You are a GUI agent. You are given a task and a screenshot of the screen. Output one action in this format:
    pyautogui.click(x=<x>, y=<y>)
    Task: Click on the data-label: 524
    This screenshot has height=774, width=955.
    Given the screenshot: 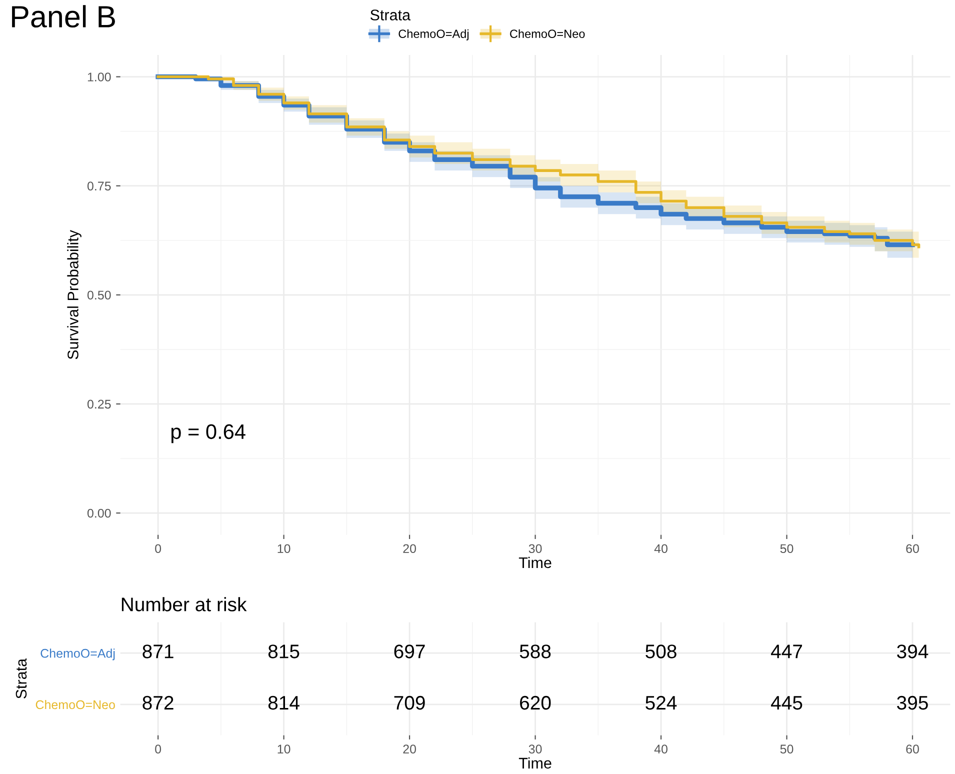 What is the action you would take?
    pyautogui.click(x=661, y=703)
    